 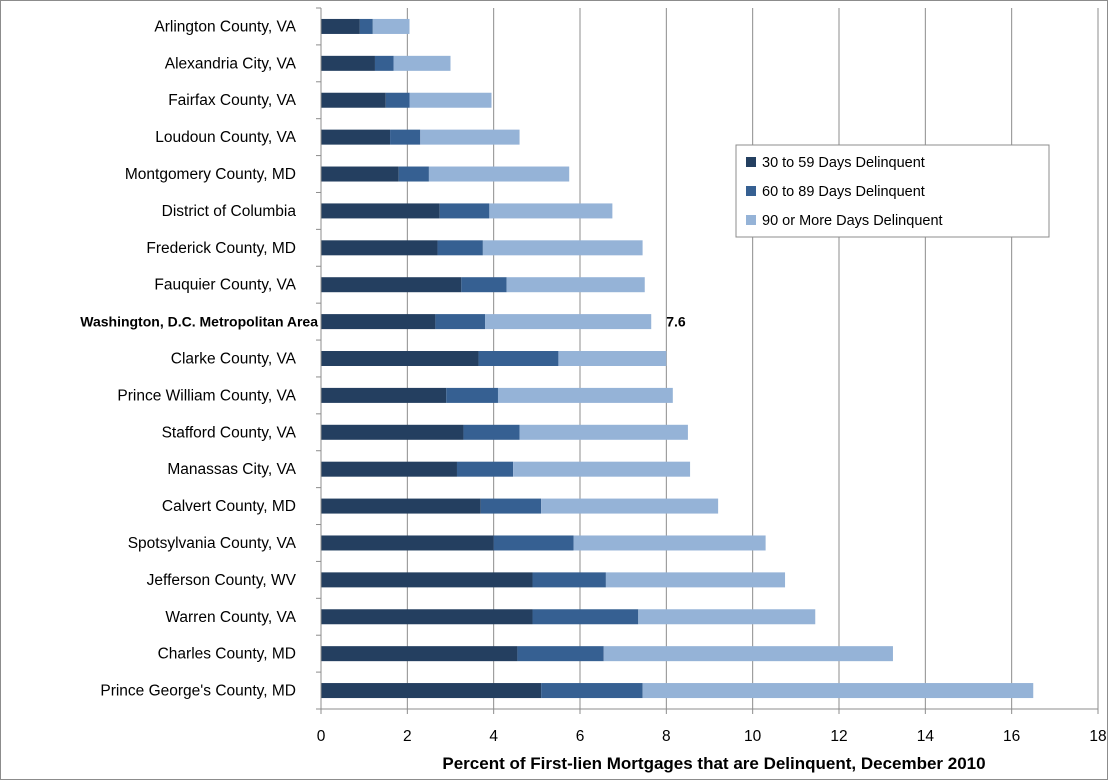 What do you see at coordinates (229, 506) in the screenshot?
I see `category-label-calvert-county-md: Calvert County, MD` at bounding box center [229, 506].